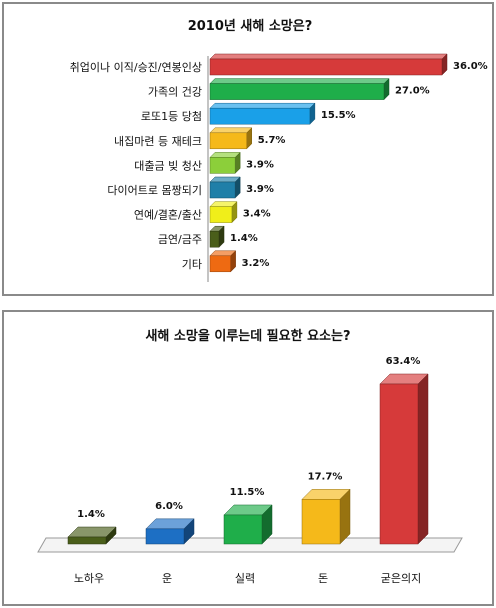 This screenshot has height=608, width=496. What do you see at coordinates (167, 578) in the screenshot?
I see `category-label: 운` at bounding box center [167, 578].